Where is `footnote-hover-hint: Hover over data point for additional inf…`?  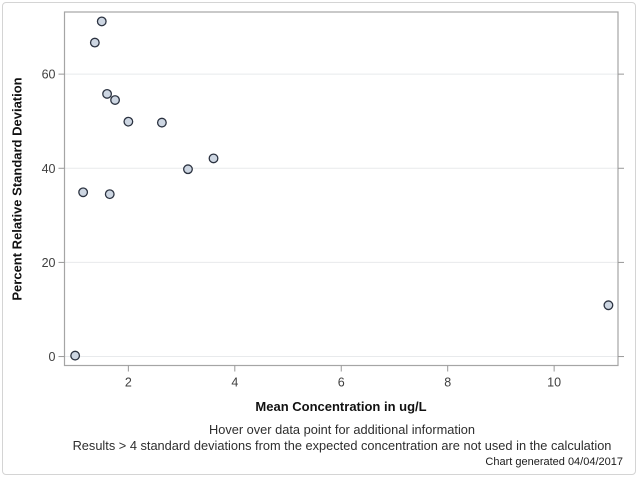
footnote-hover-hint: Hover over data point for additional inf… is located at coordinates (342, 429).